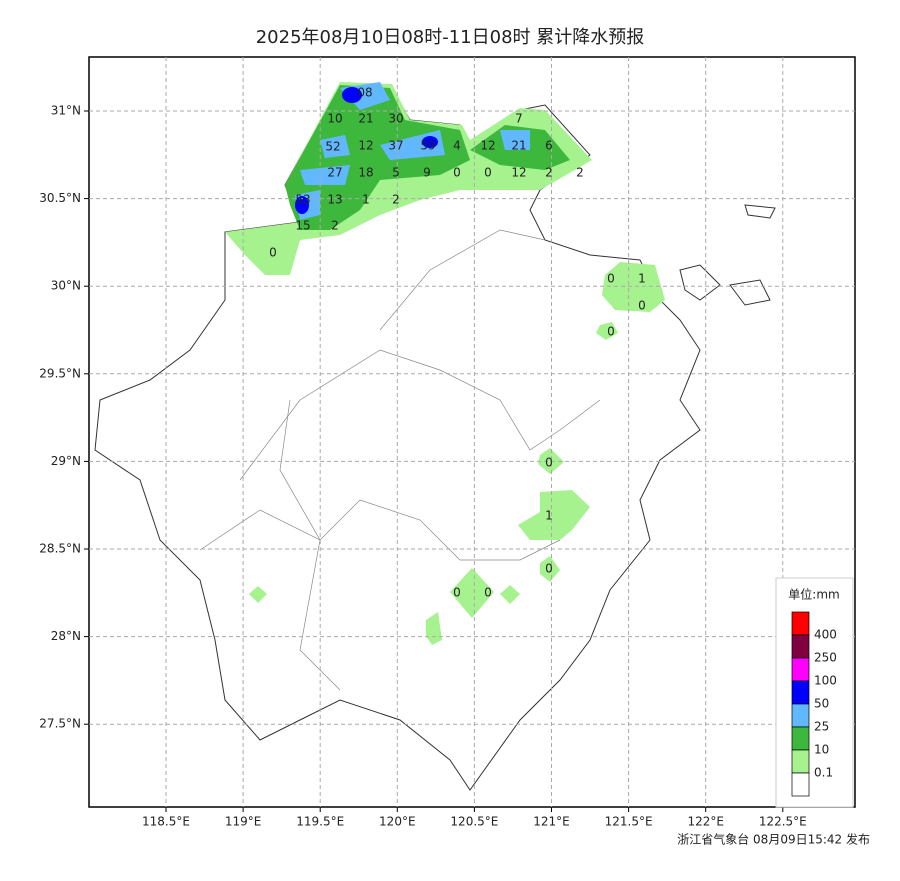 The height and width of the screenshot is (881, 900). What do you see at coordinates (783, 822) in the screenshot?
I see `lon-label: 122.5°E` at bounding box center [783, 822].